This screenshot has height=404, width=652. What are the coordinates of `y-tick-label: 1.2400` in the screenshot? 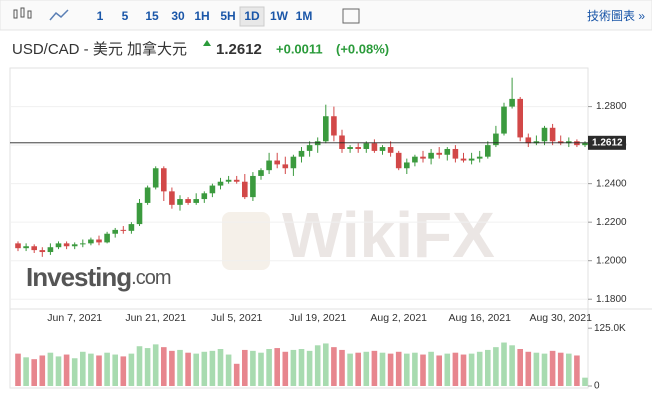 It's located at (611, 183).